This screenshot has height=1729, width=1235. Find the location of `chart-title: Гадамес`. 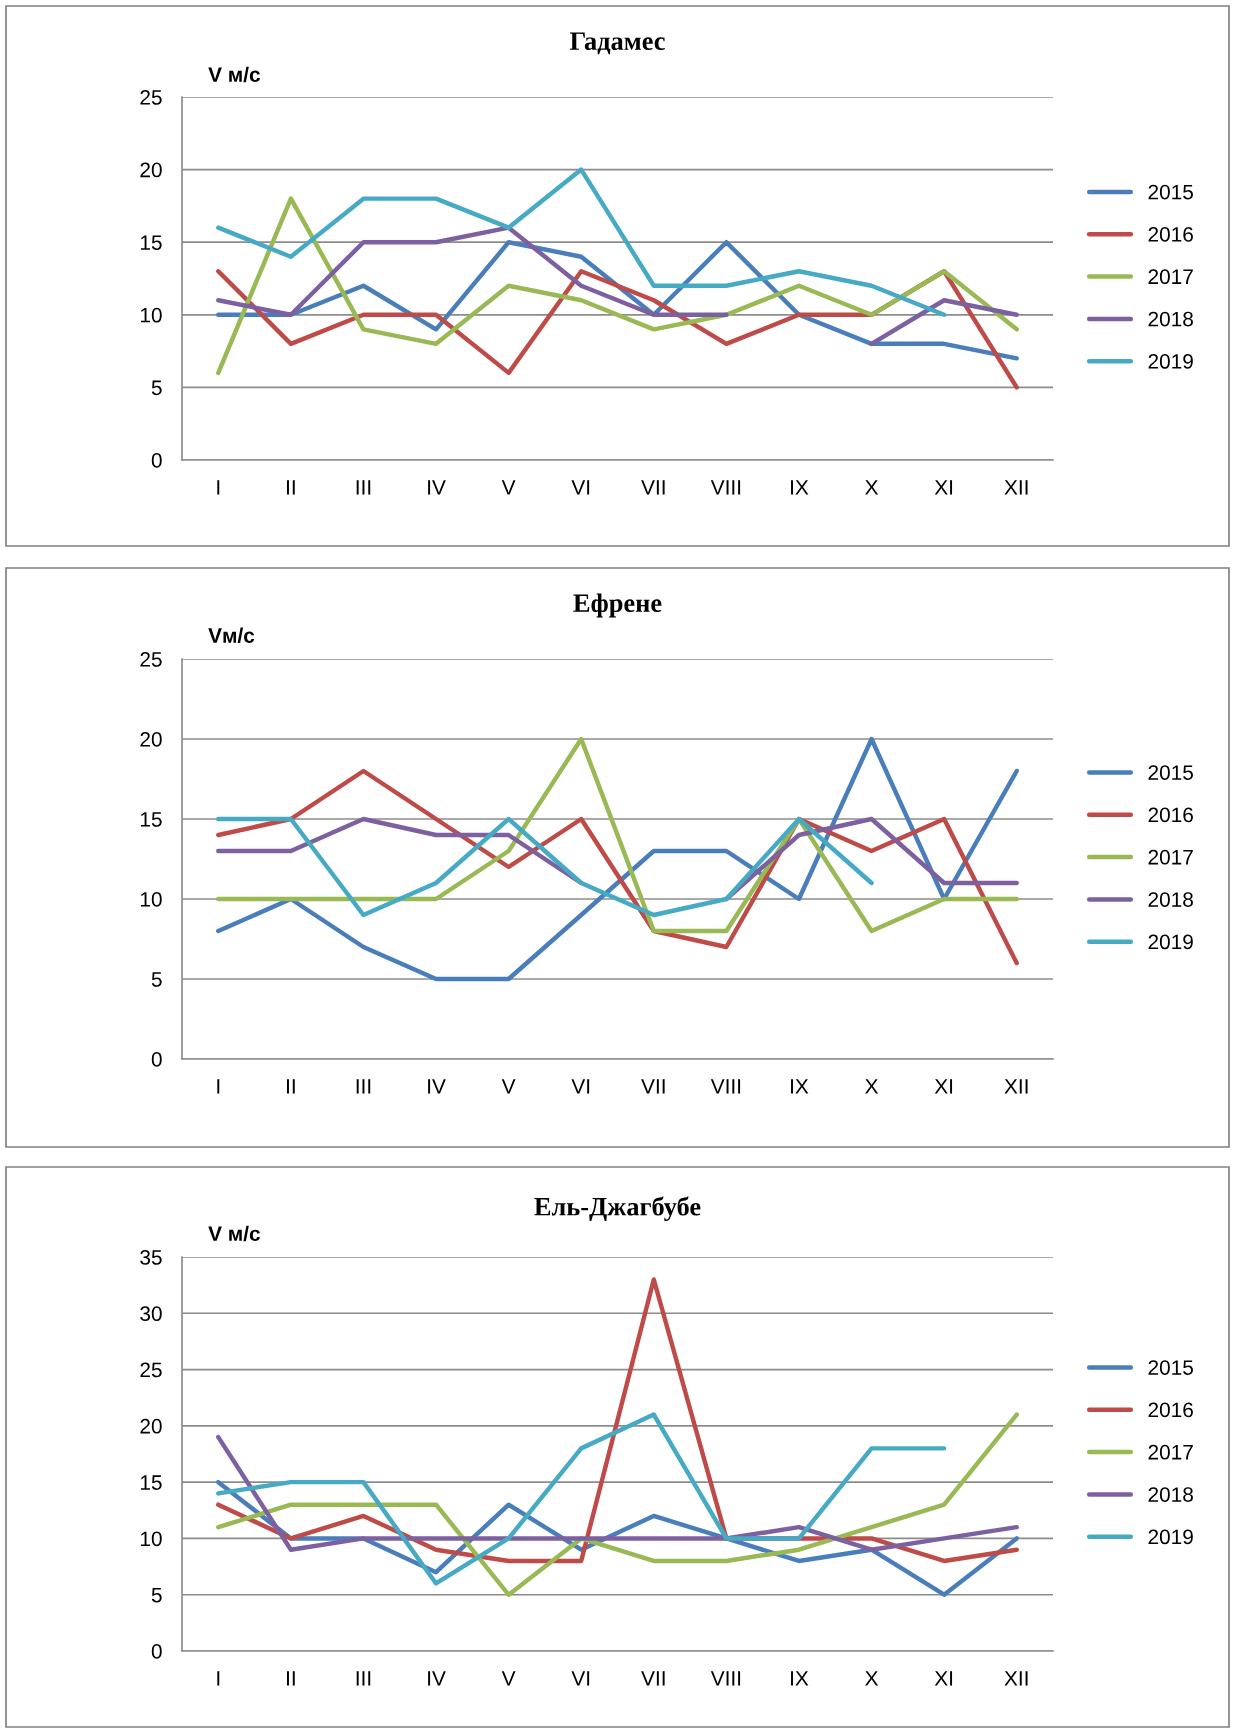

chart-title: Гадамес is located at coordinates (617, 43).